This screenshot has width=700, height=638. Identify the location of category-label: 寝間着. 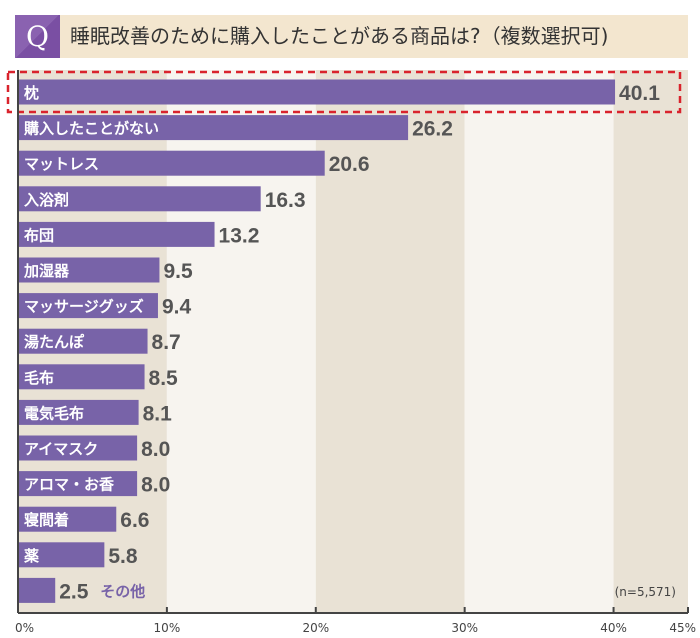
(46, 520).